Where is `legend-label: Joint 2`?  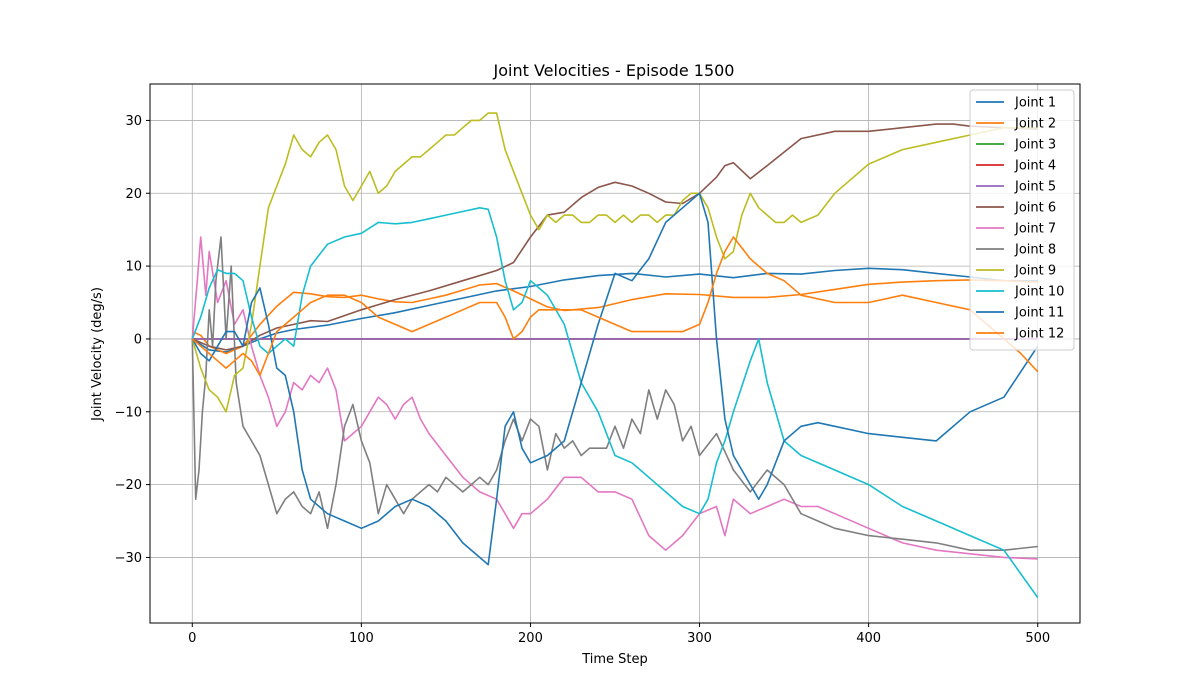 legend-label: Joint 2 is located at coordinates (1035, 124).